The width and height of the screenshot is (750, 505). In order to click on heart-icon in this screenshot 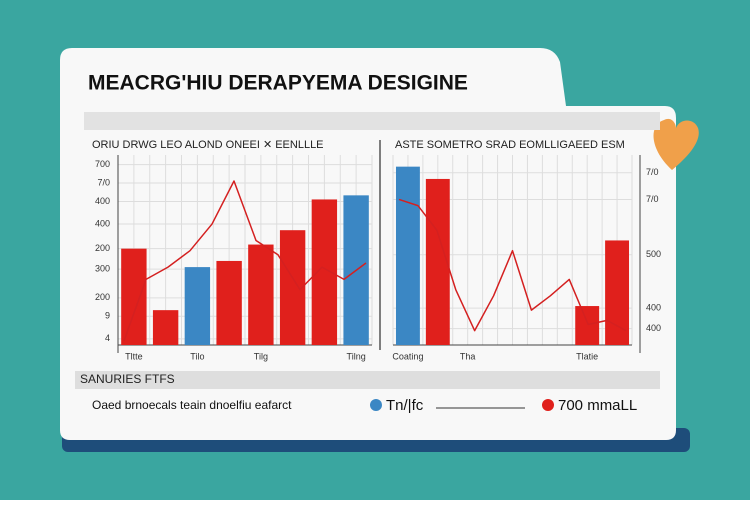, I will do `click(676, 144)`.